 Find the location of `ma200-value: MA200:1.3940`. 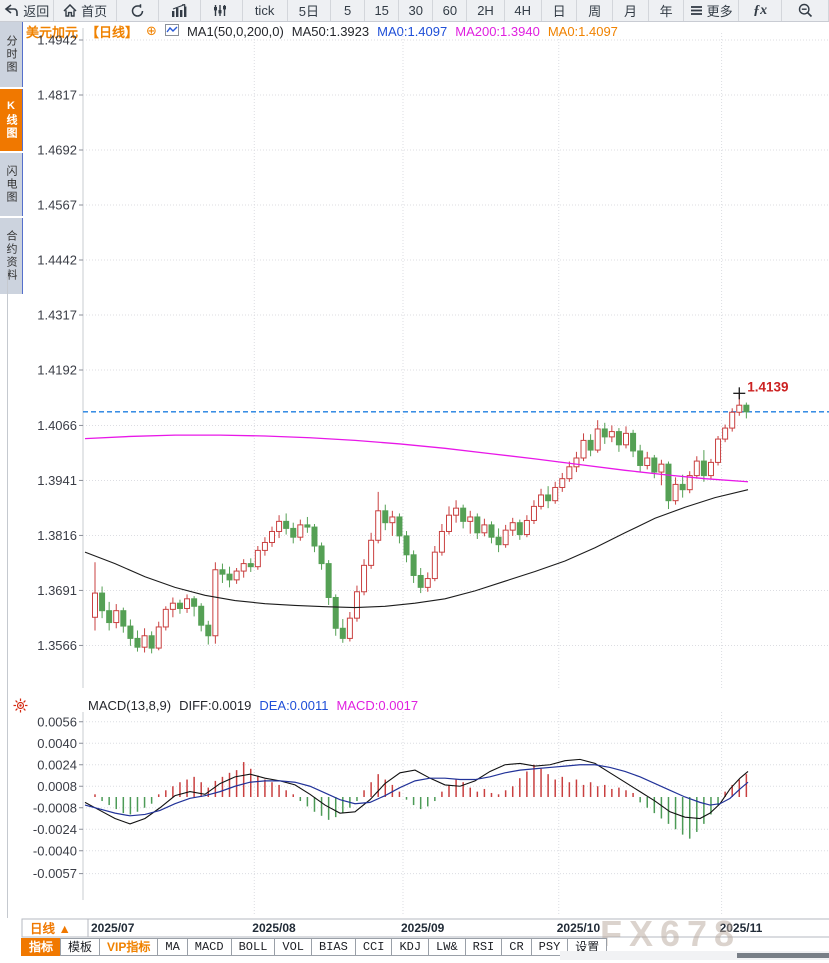

ma200-value: MA200:1.3940 is located at coordinates (497, 31).